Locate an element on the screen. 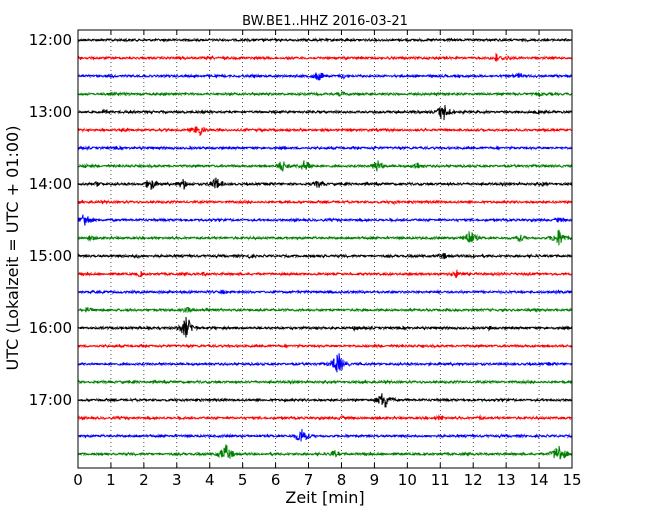 The image size is (650, 520). x-tick-label: 7 is located at coordinates (309, 480).